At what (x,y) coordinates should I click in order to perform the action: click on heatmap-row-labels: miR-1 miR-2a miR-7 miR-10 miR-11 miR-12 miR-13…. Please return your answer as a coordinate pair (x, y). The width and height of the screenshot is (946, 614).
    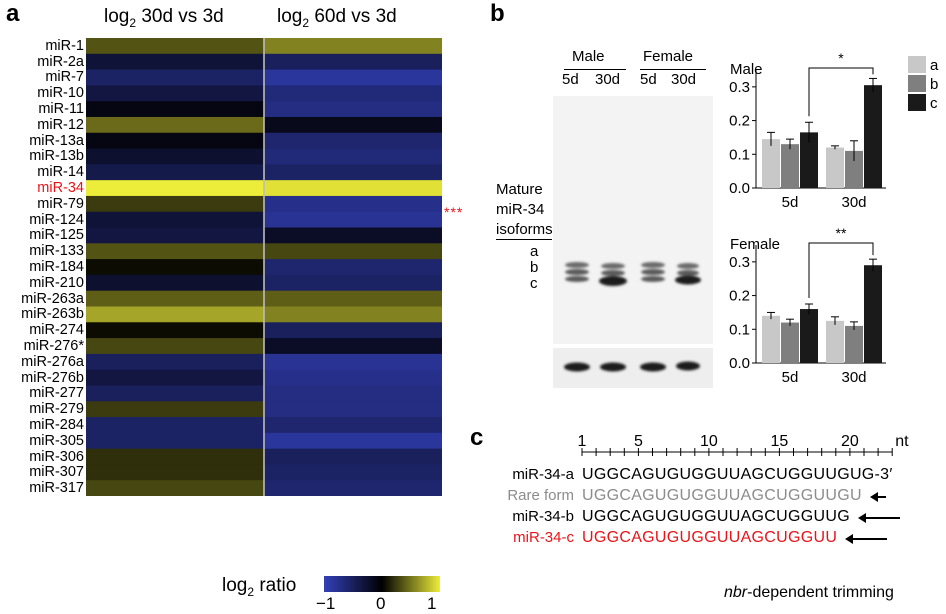
    Looking at the image, I should click on (42, 250).